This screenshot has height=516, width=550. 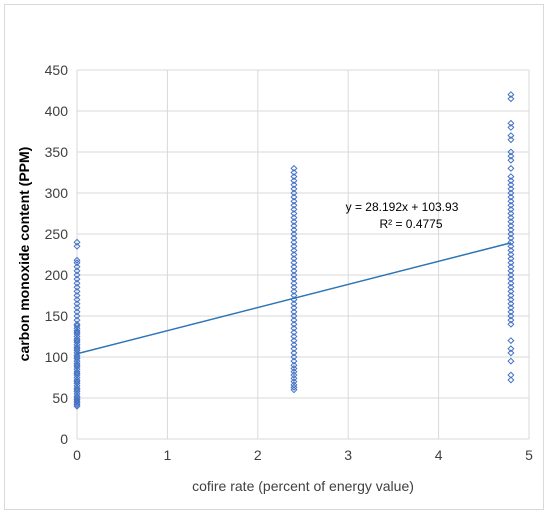 I want to click on trendline-equation: y = 28.192x + 103.93, so click(x=402, y=207).